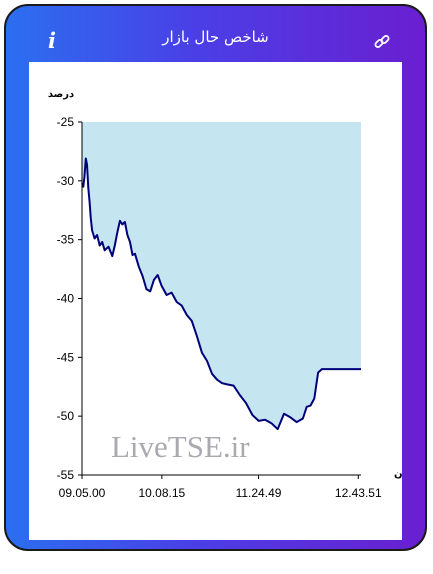 The width and height of the screenshot is (433, 574). What do you see at coordinates (82, 493) in the screenshot?
I see `x-tick-label: 09.05.00` at bounding box center [82, 493].